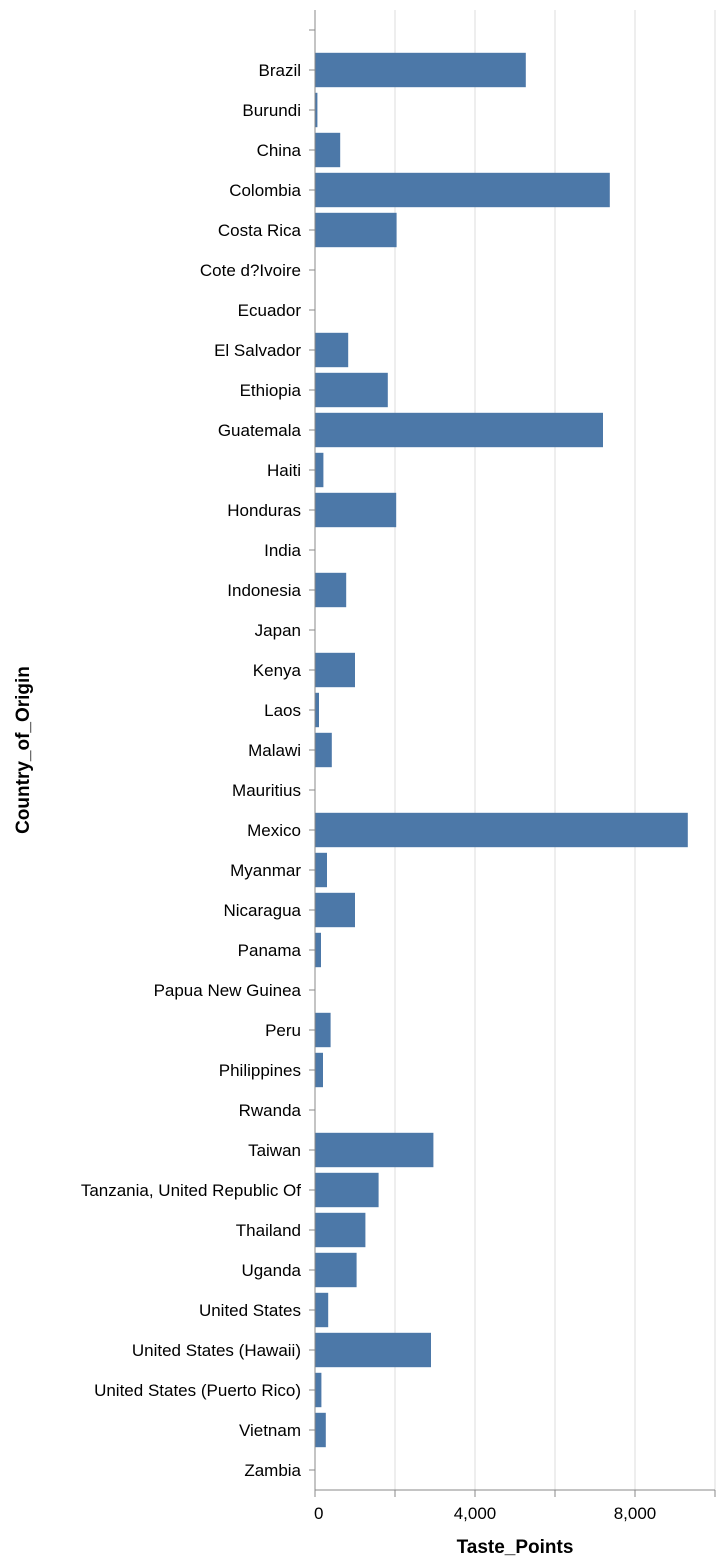 The image size is (726, 1564). Describe the element at coordinates (271, 390) in the screenshot. I see `y-tick-label: Ethiopia` at that location.